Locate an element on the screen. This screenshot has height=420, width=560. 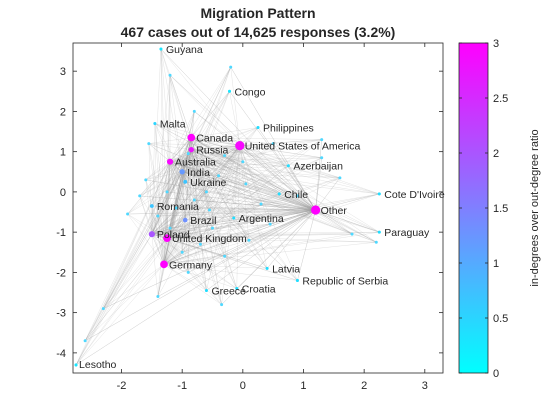
node-label: India is located at coordinates (198, 173).